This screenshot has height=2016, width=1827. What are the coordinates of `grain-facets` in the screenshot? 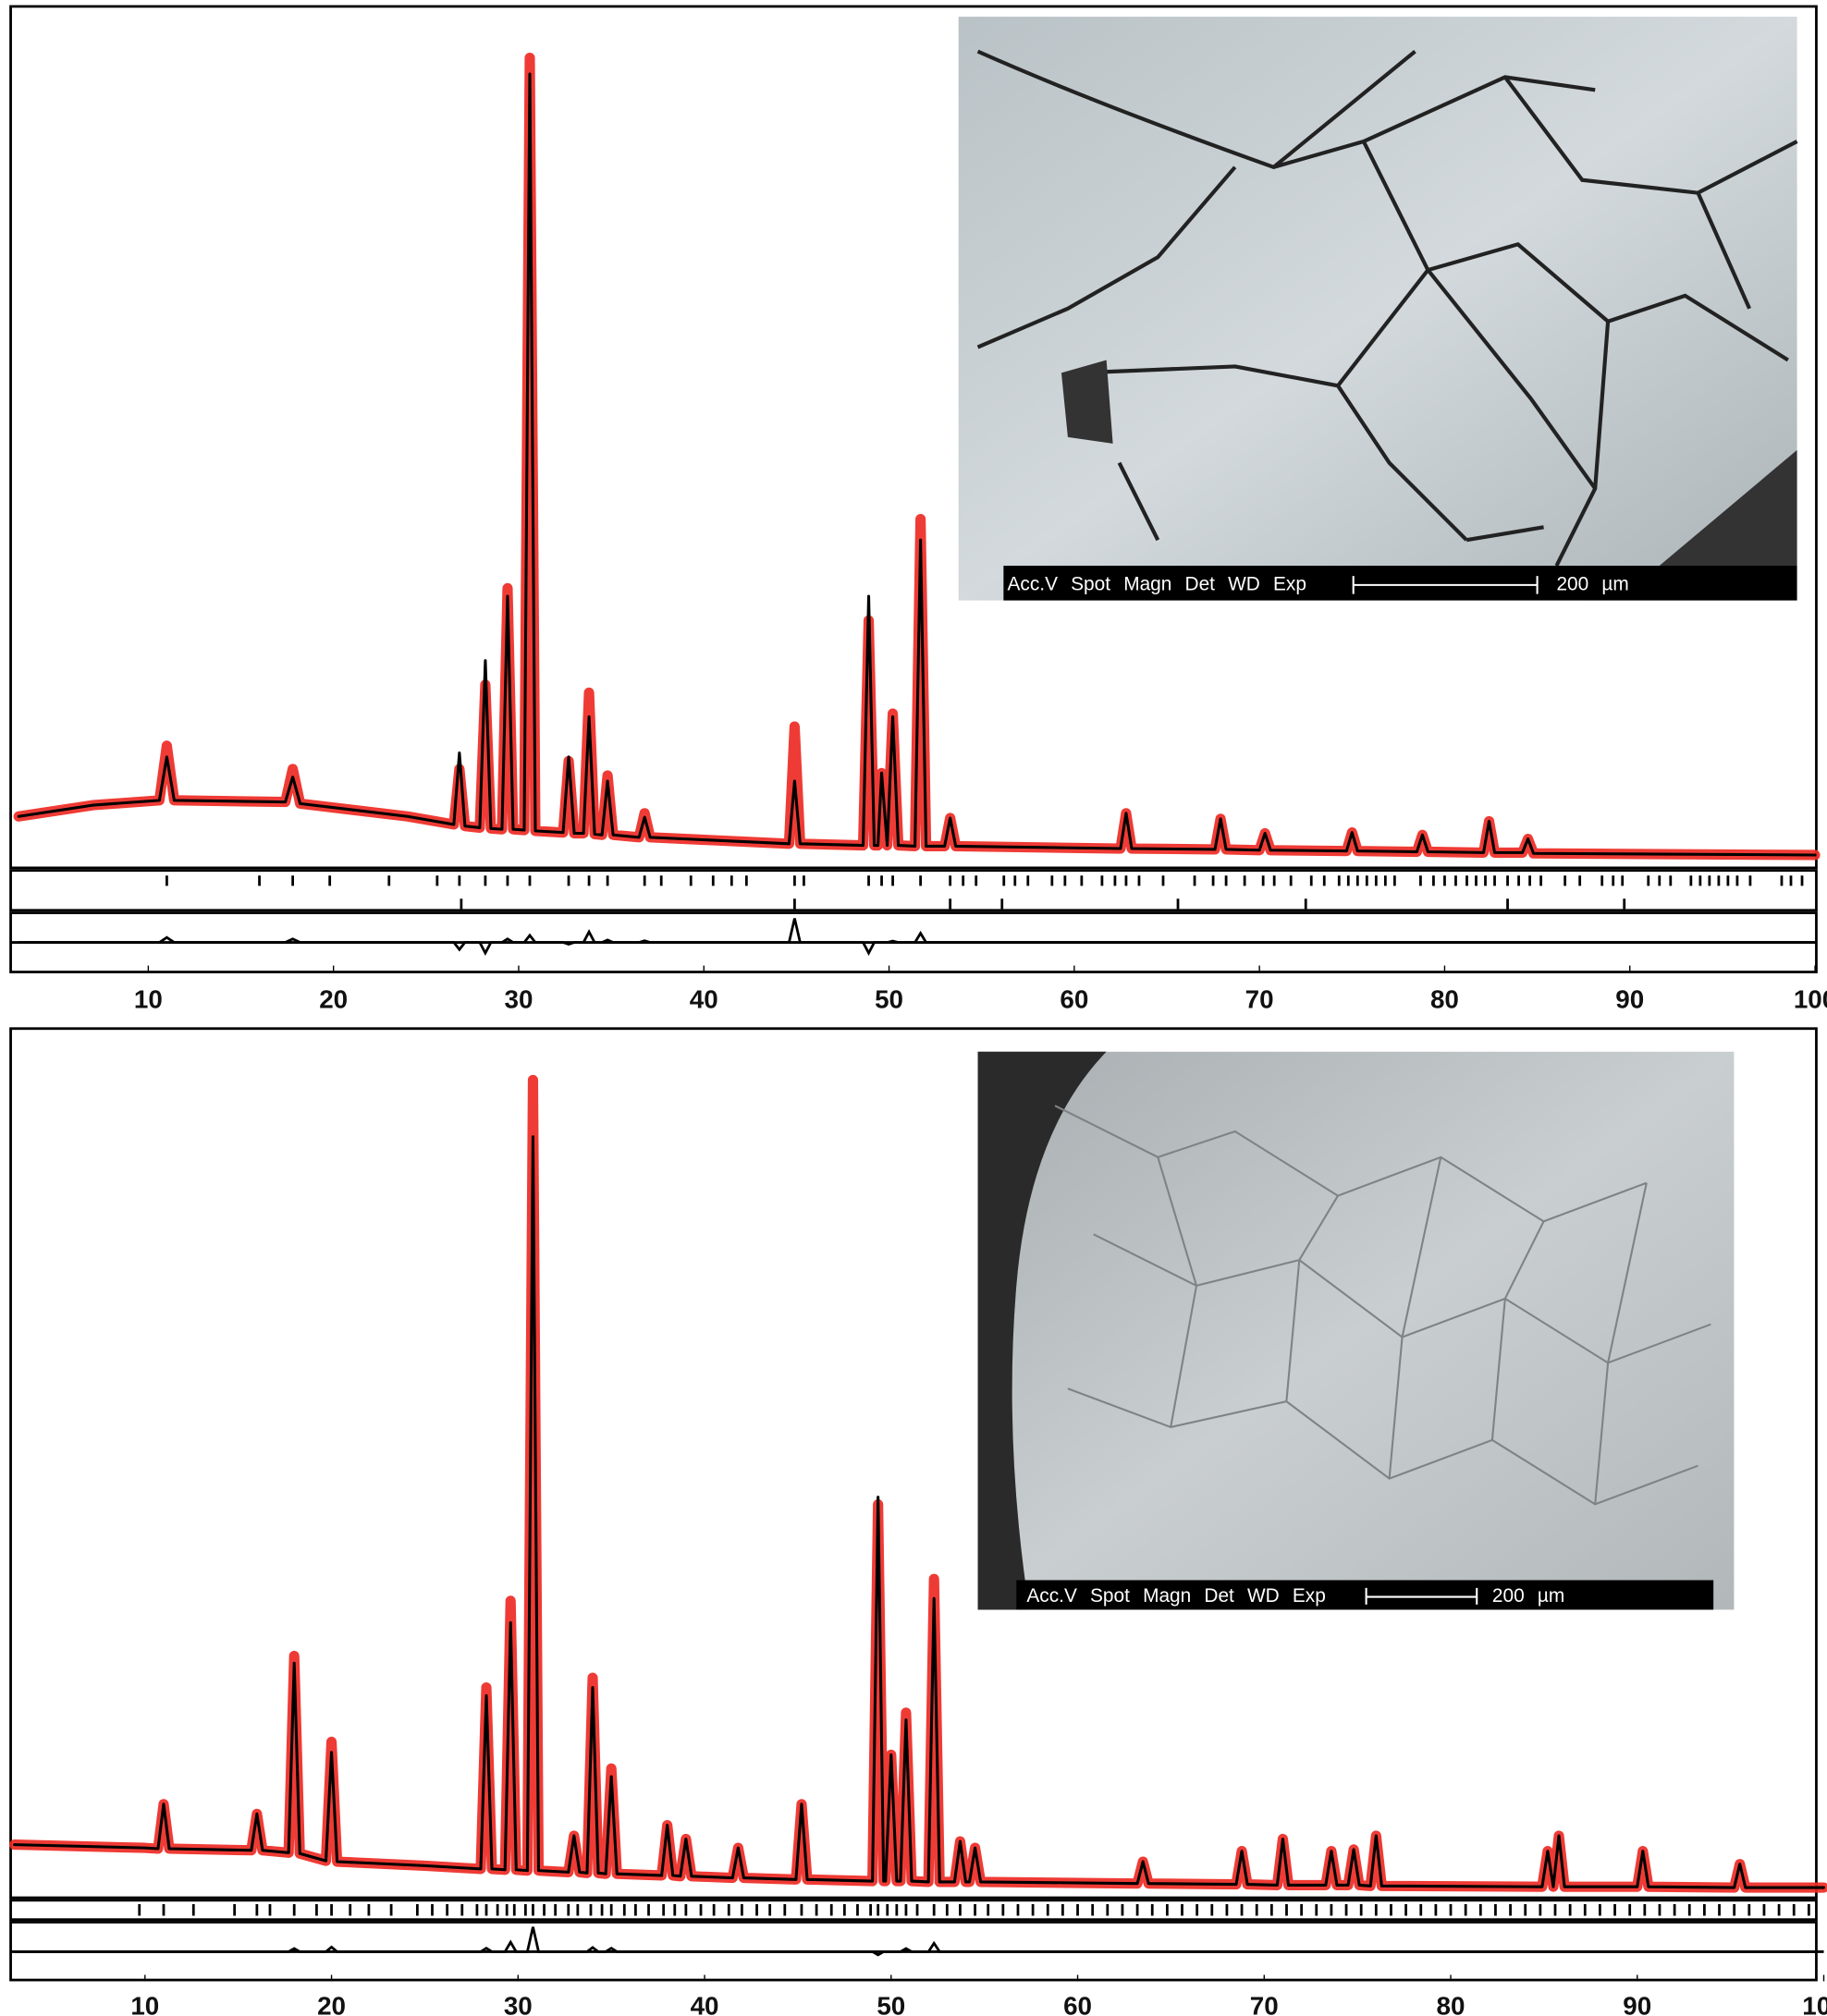 It's located at (1382, 1306).